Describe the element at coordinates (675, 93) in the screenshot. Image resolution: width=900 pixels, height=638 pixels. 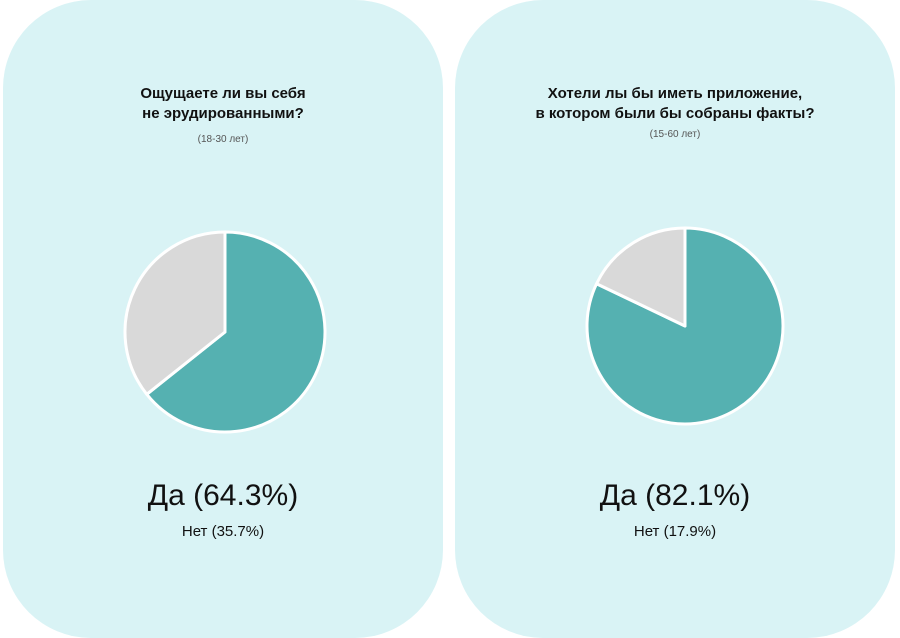
I see `chart-title-line: Хотели лы бы иметь приложение,` at that location.